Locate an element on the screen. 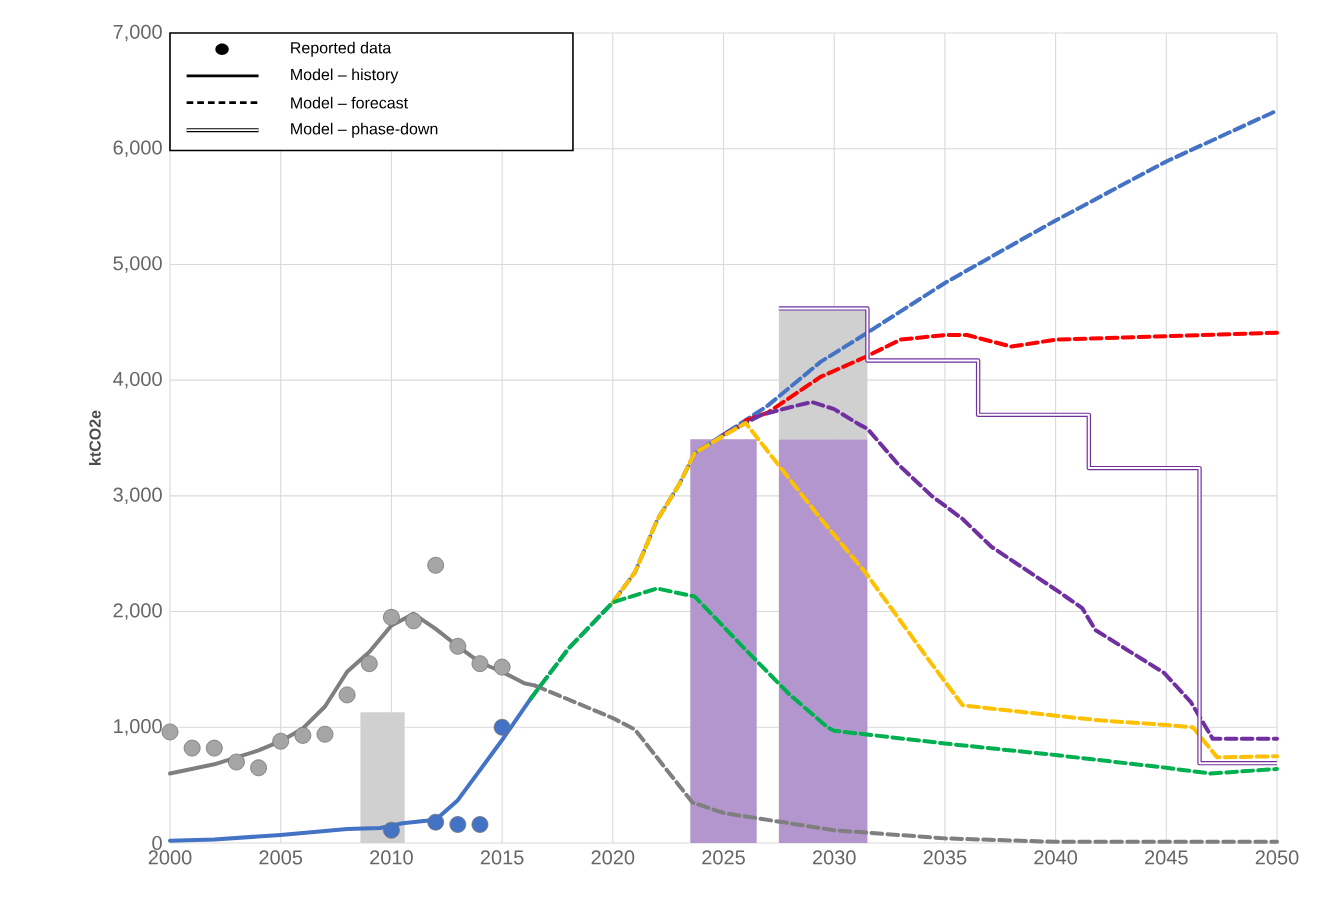 This screenshot has height=915, width=1317. x-tick-label: 2050 is located at coordinates (1277, 857).